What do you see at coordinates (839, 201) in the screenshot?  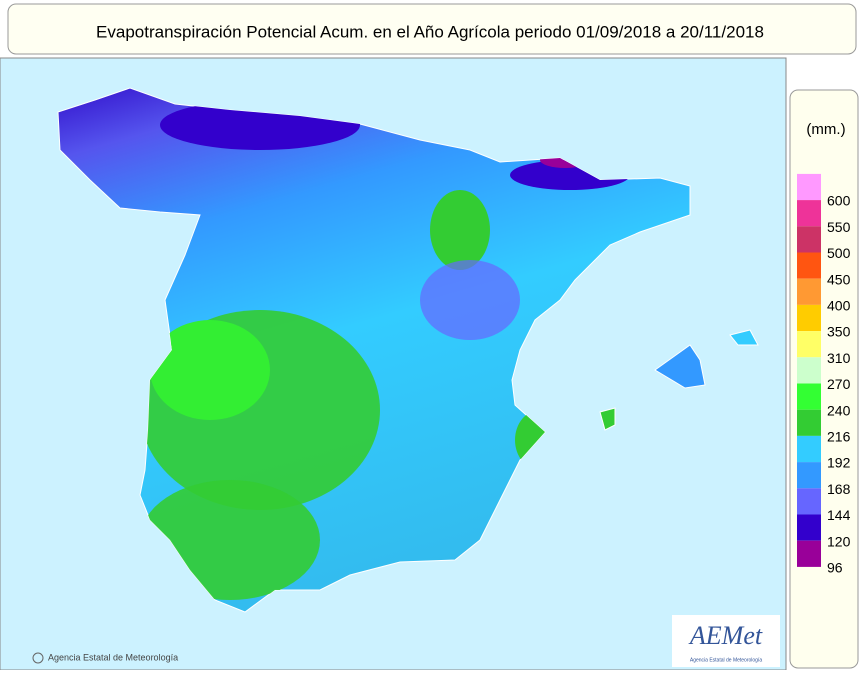 I see `legend-label: 600` at bounding box center [839, 201].